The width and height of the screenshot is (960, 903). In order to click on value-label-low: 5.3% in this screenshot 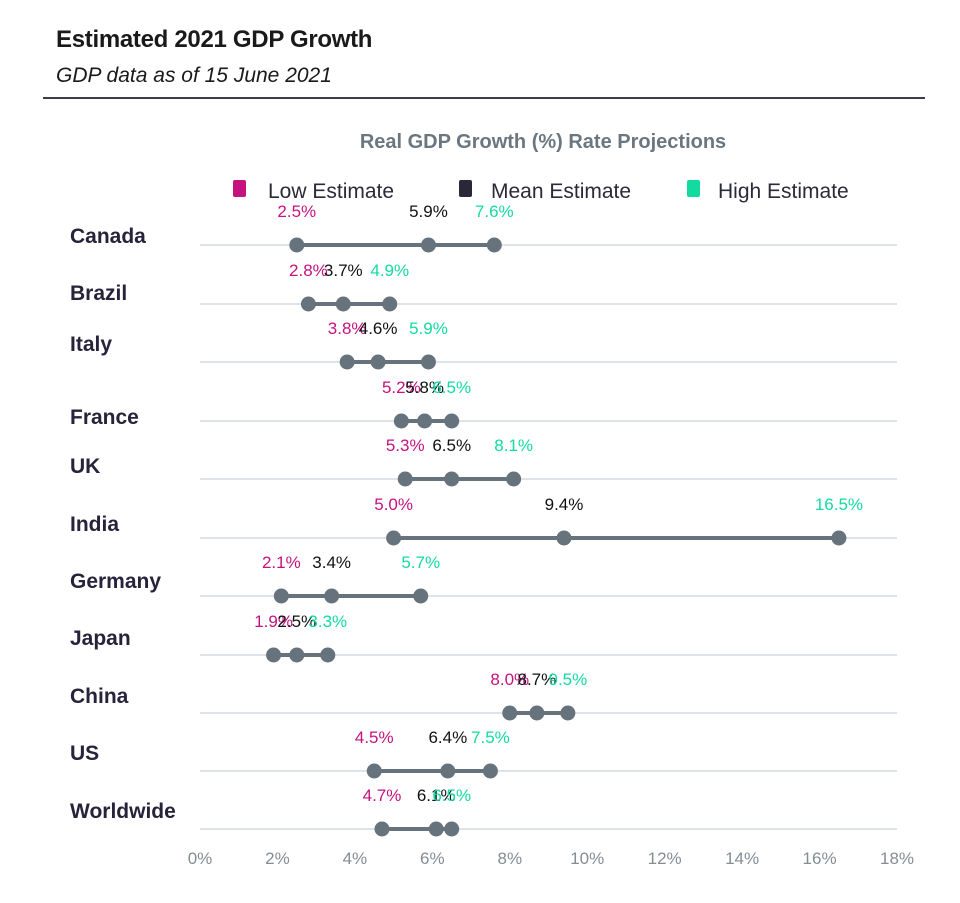, I will do `click(405, 445)`.